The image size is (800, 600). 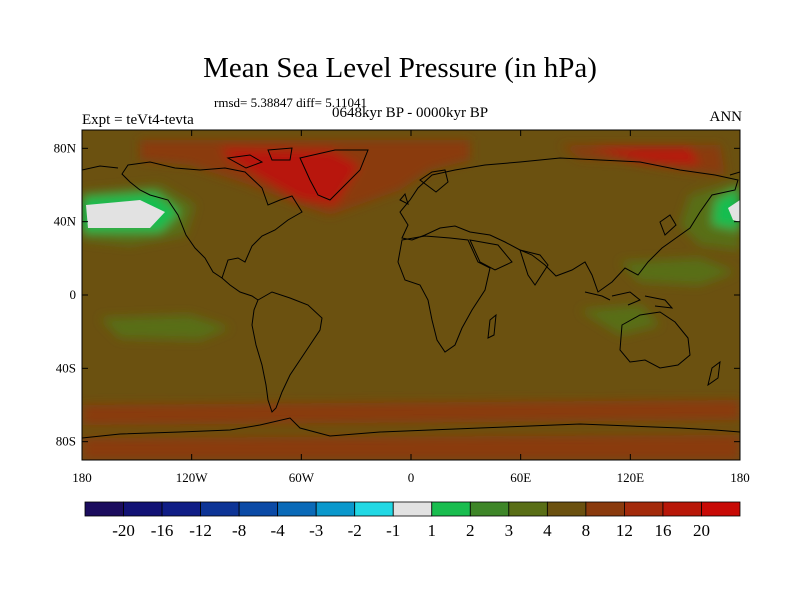 I want to click on lon-tick-label: 120E, so click(x=631, y=477).